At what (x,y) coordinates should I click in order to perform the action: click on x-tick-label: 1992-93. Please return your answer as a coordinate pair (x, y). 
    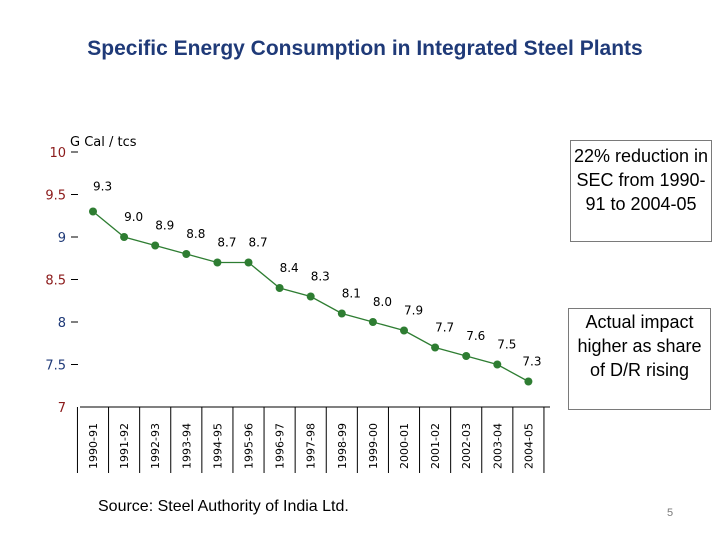
    Looking at the image, I should click on (155, 446).